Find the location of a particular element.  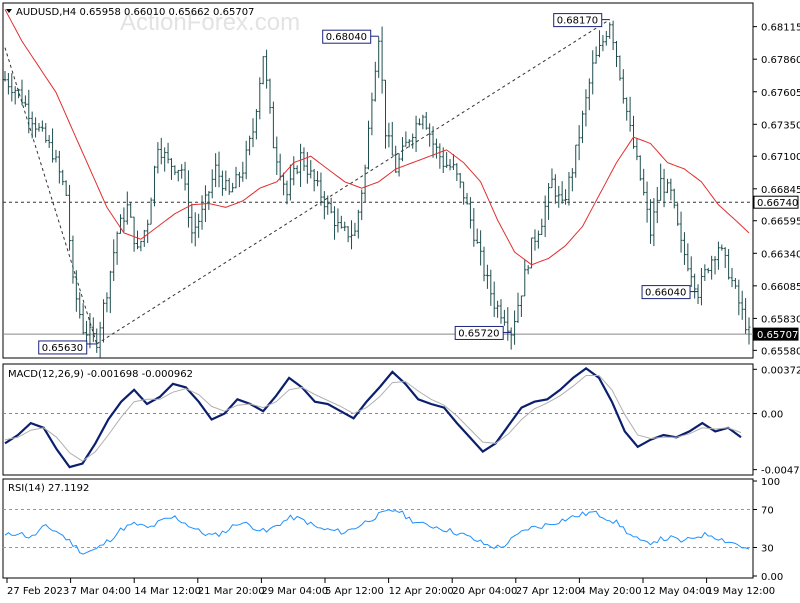

macd-label: MACD(12,26,9) -0.001698 -0.000962 is located at coordinates (100, 374).